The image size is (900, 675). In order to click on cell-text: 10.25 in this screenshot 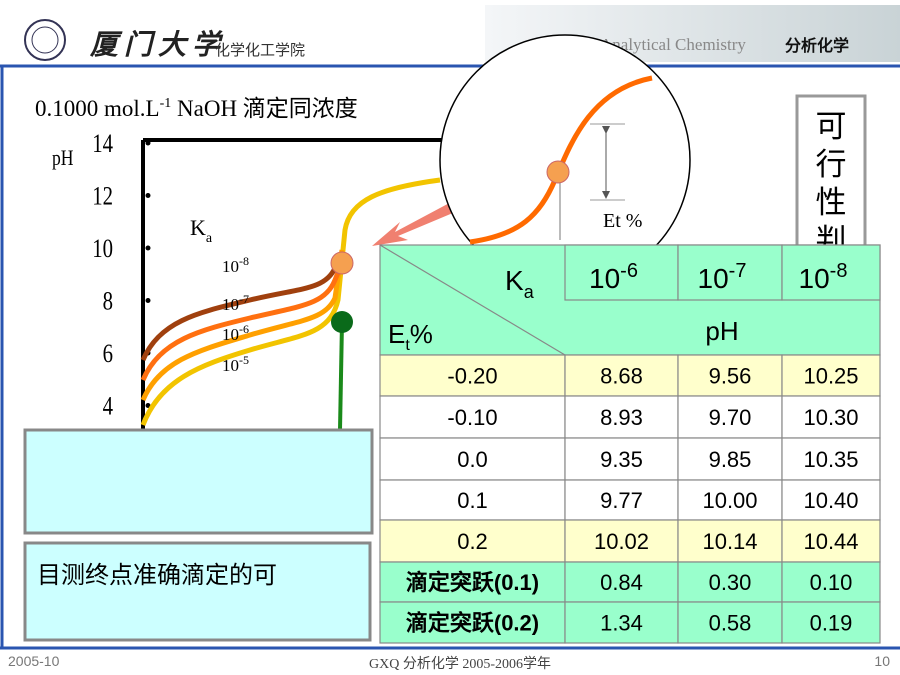, I will do `click(830, 376)`.